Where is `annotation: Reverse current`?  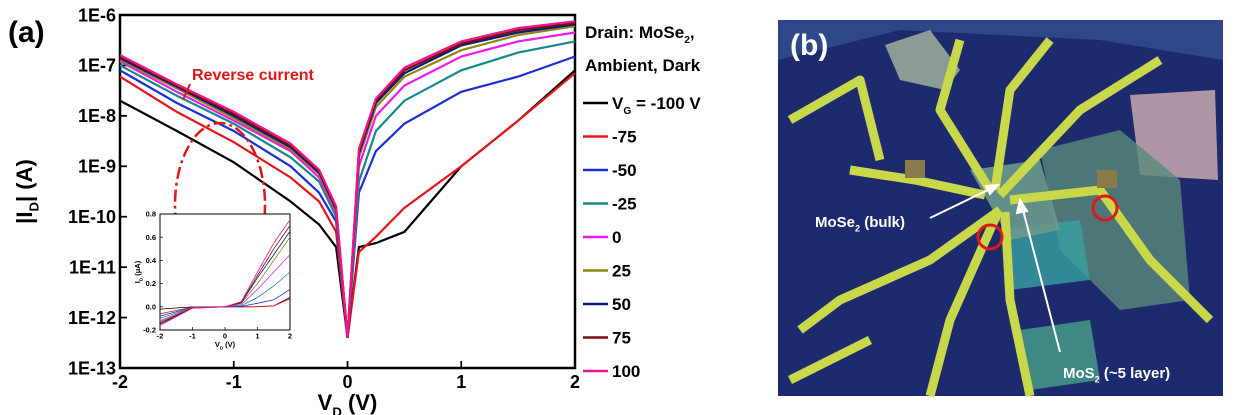
annotation: Reverse current is located at coordinates (253, 75).